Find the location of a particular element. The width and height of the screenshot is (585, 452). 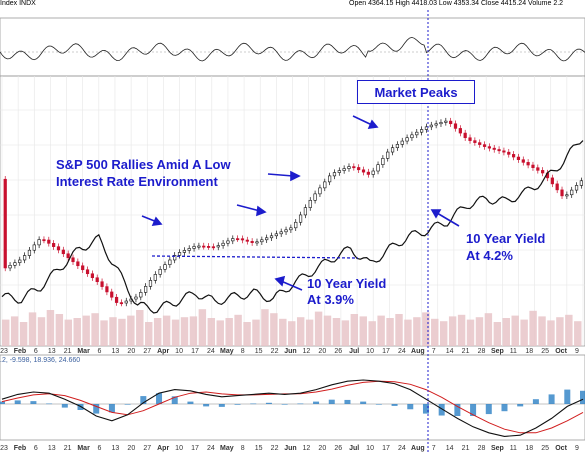

rallies-line1: S&P 500 Rallies Amid A Low is located at coordinates (143, 164).